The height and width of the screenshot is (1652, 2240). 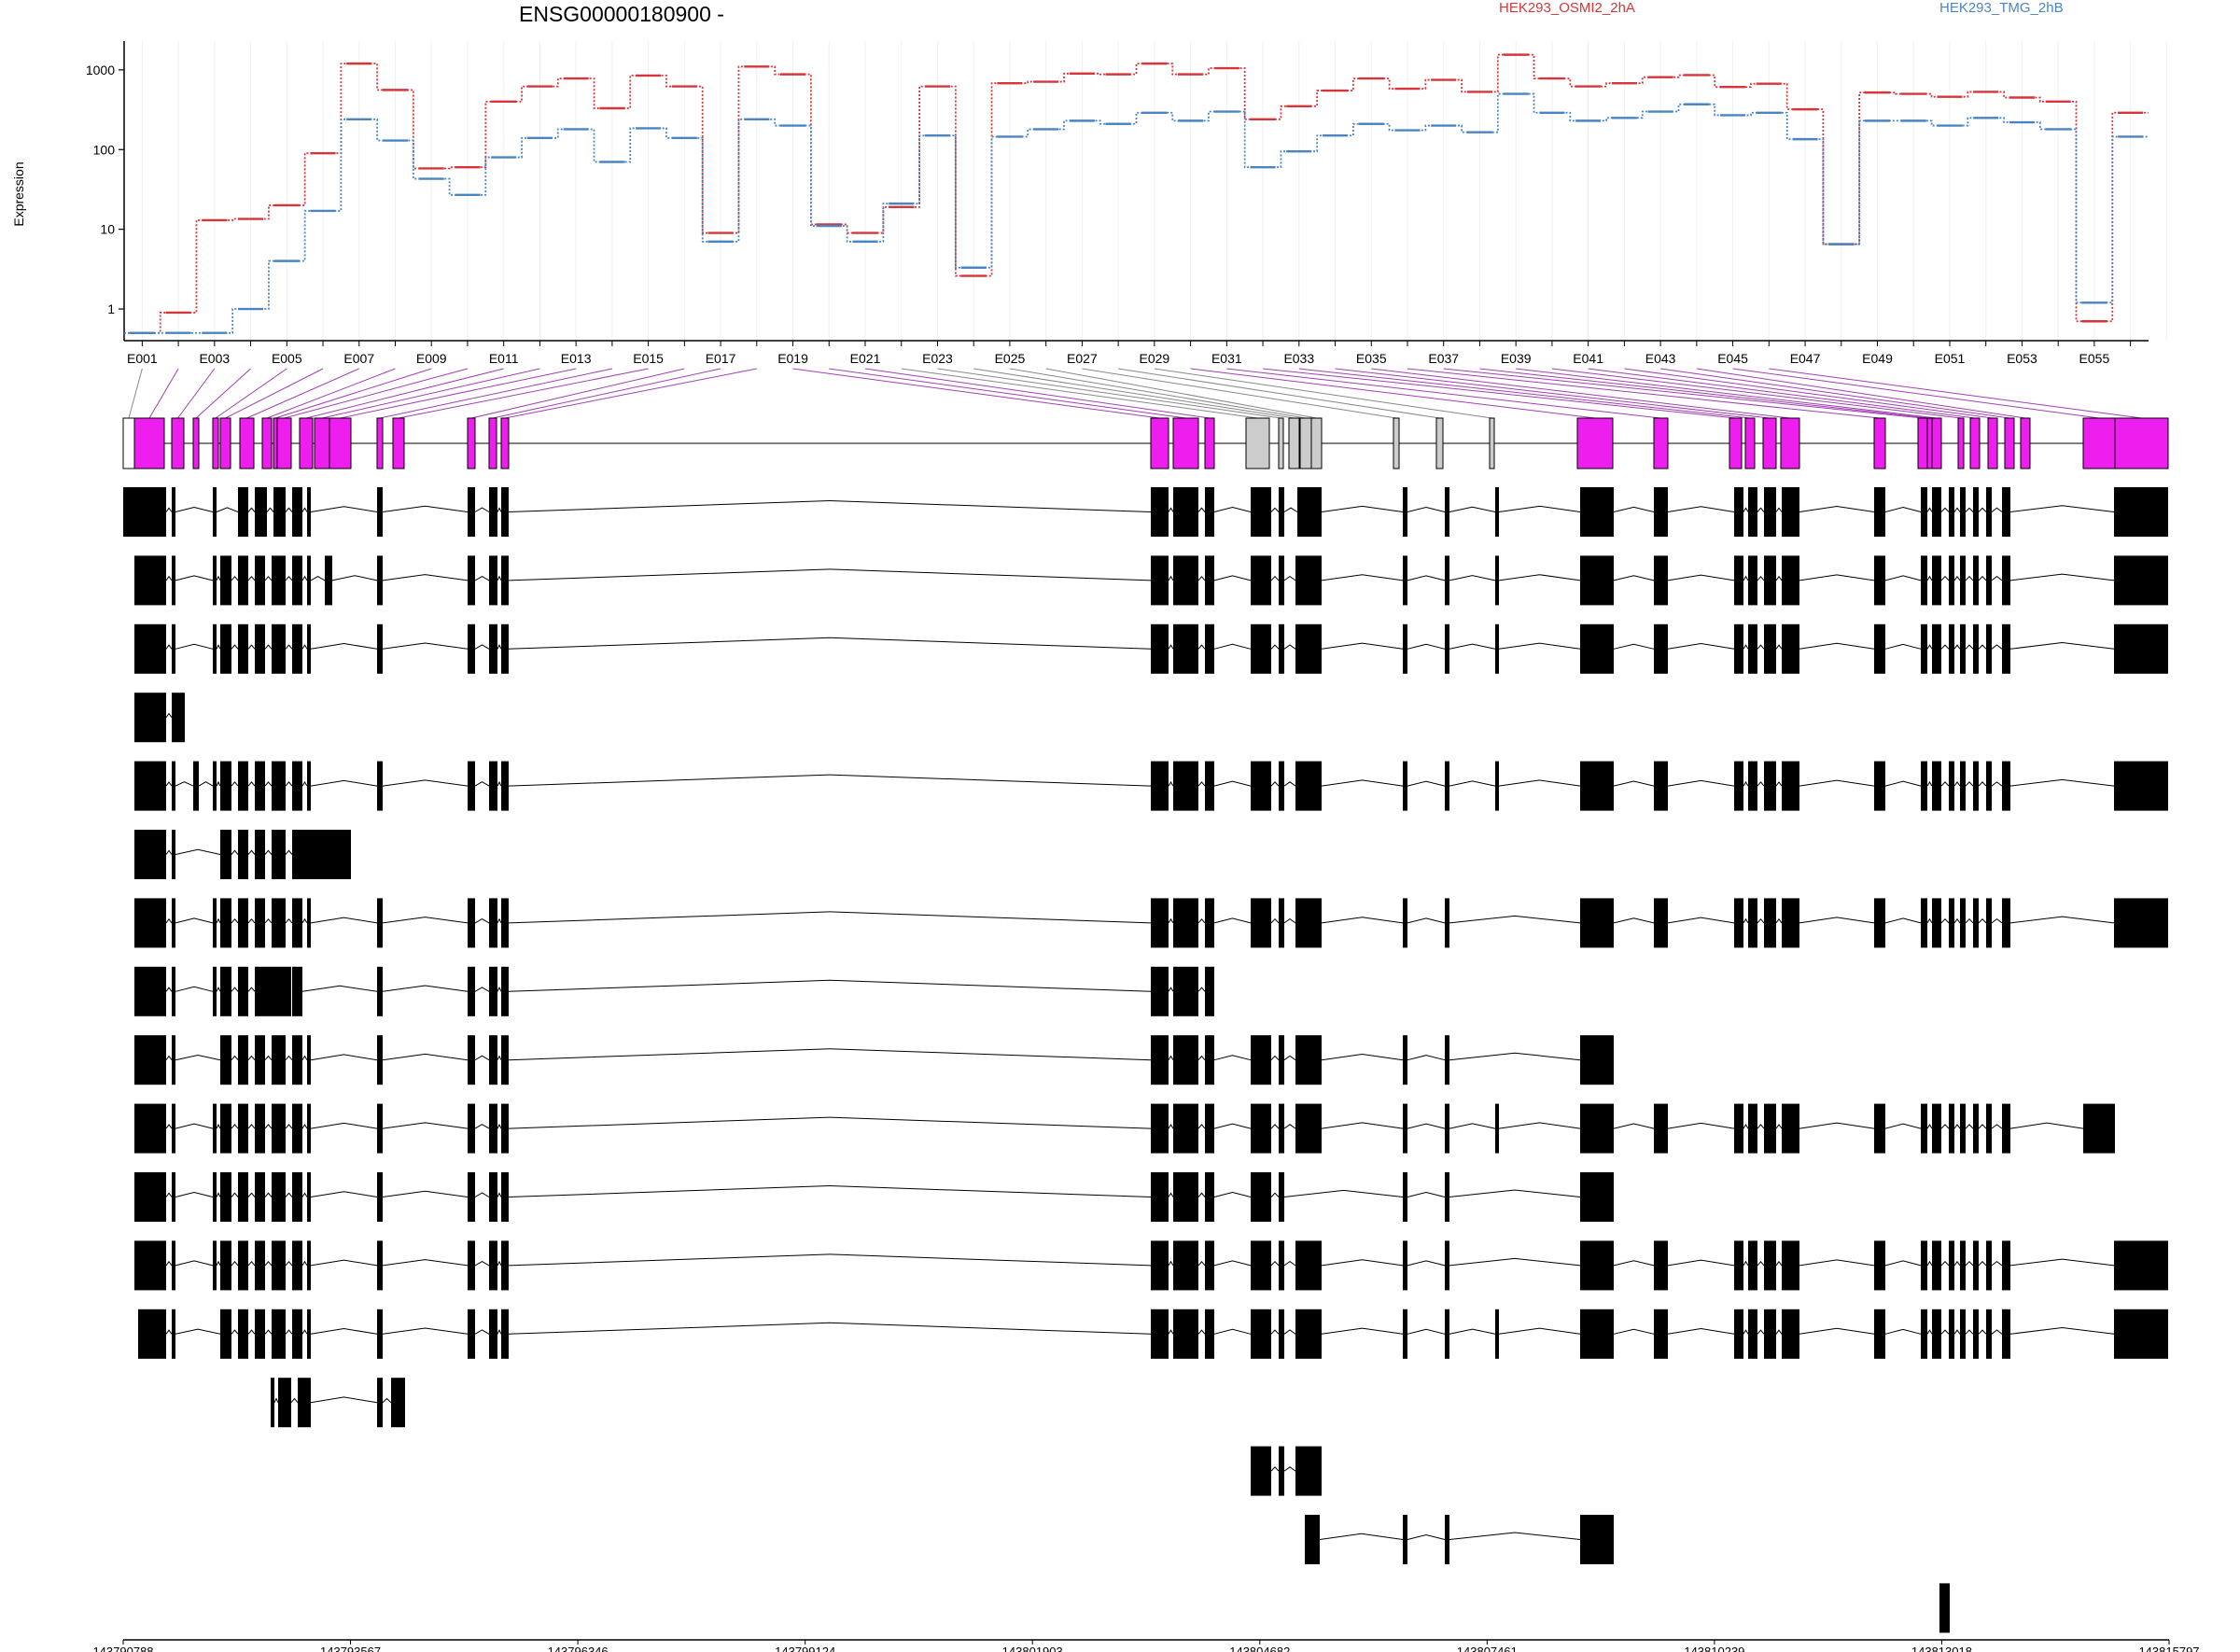 I want to click on coordinate-tick-label: 143796346, so click(x=578, y=1648).